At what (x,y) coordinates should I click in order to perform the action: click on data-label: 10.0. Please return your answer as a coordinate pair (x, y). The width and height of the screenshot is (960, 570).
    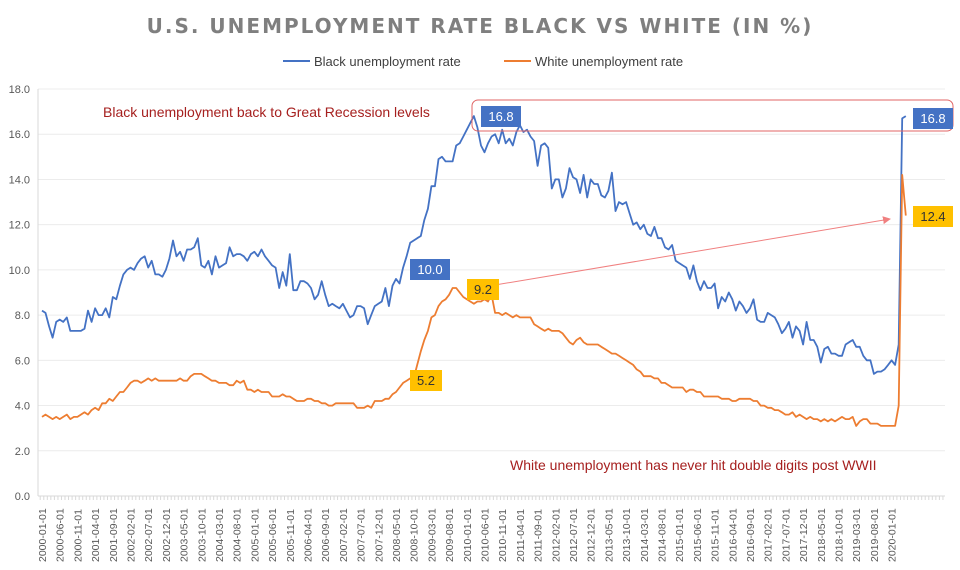
    Looking at the image, I should click on (429, 269).